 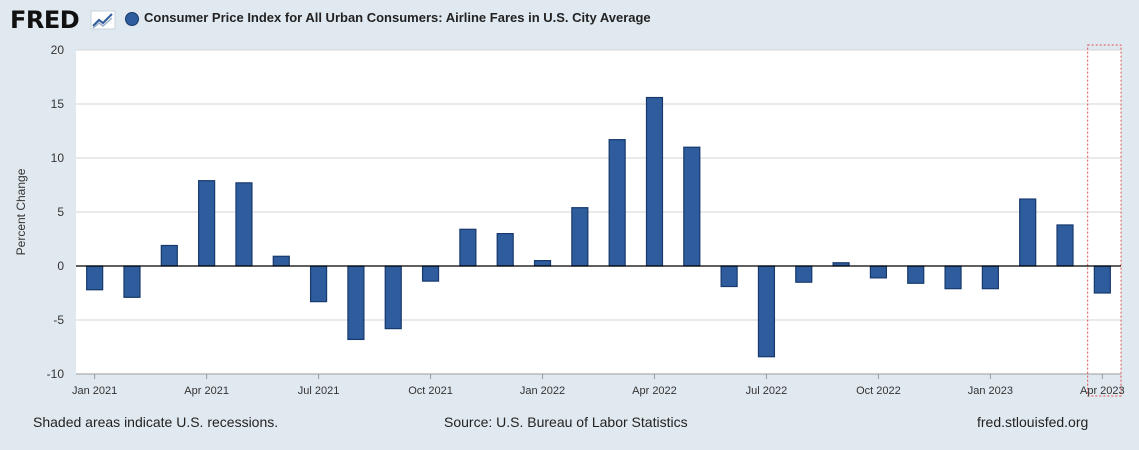 What do you see at coordinates (94, 391) in the screenshot?
I see `x-tick-label: Jan 2021` at bounding box center [94, 391].